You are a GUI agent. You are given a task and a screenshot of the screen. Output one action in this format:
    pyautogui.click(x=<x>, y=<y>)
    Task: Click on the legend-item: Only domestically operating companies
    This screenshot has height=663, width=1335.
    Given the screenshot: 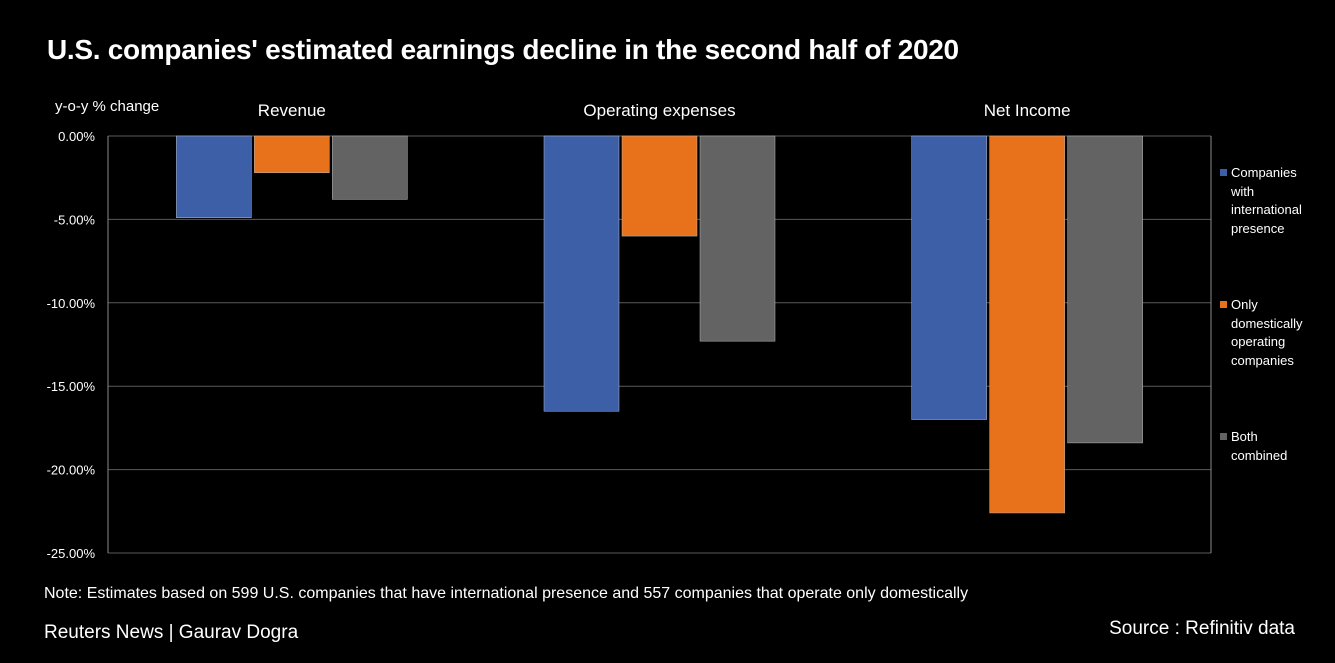 What is the action you would take?
    pyautogui.click(x=1272, y=333)
    